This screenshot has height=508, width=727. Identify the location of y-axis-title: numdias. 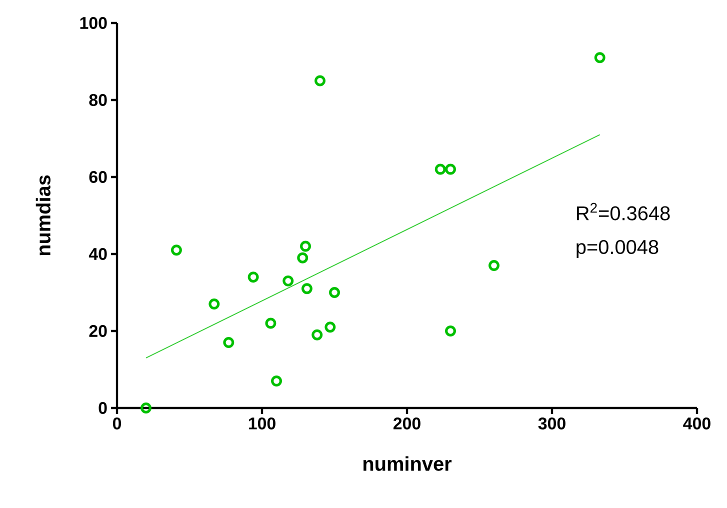
(43, 215).